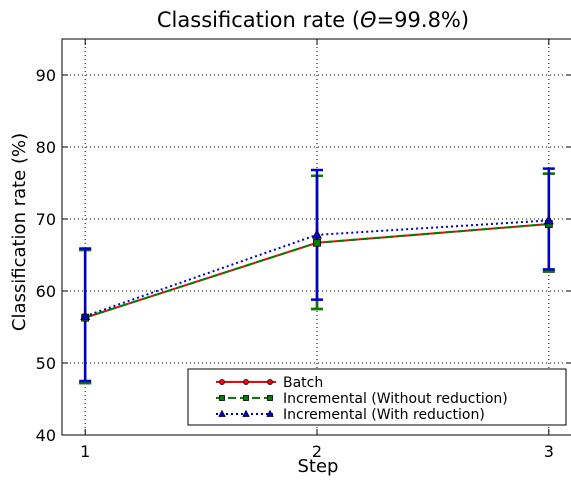 The width and height of the screenshot is (571, 480). Describe the element at coordinates (313, 20) in the screenshot. I see `chart-title: Classification rate (Θ=99.8%)` at that location.